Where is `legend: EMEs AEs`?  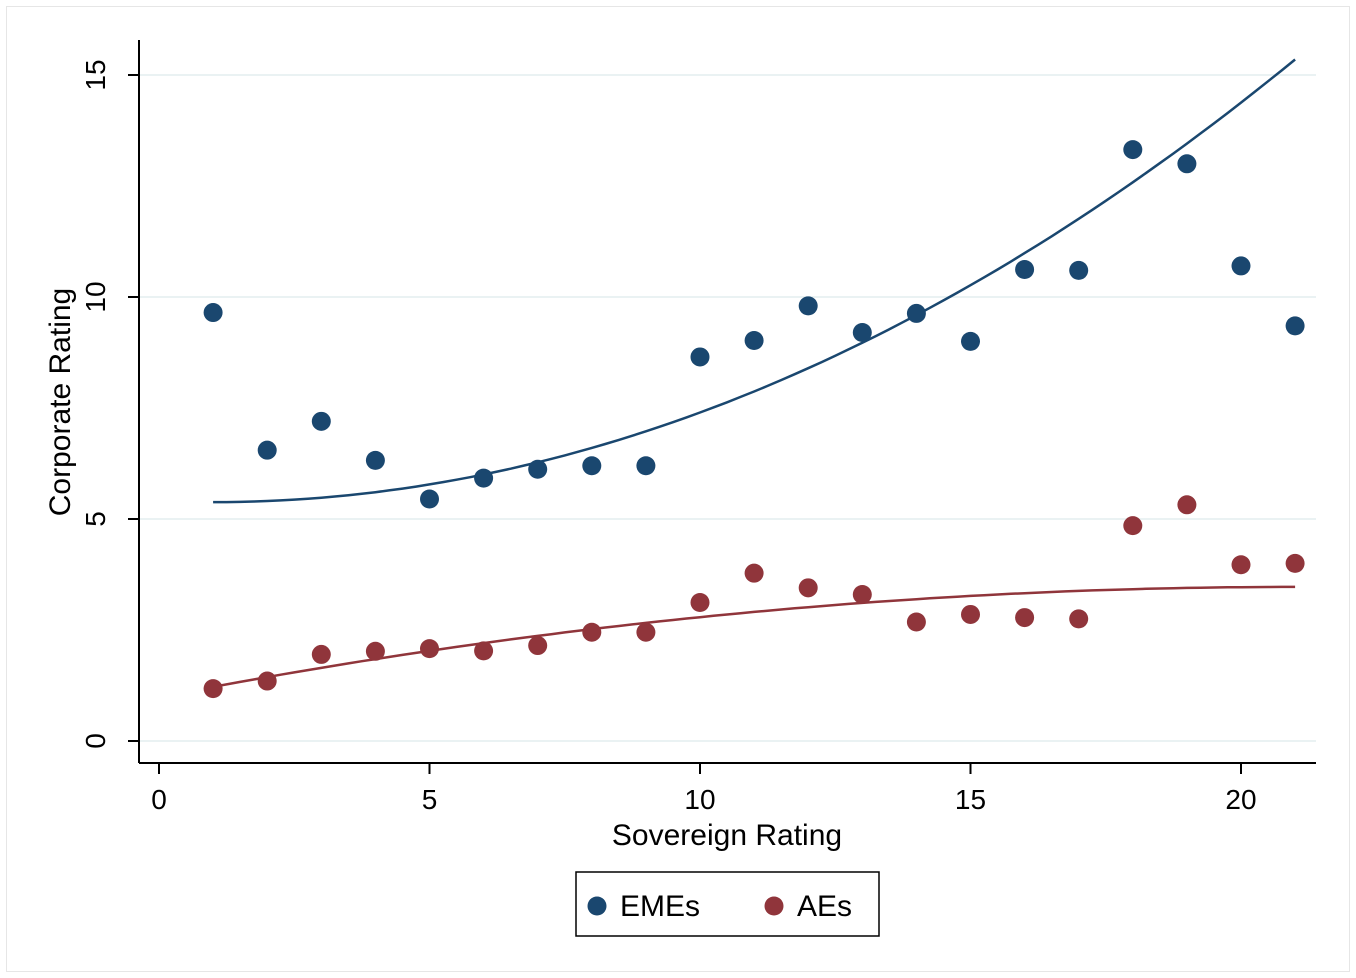 legend: EMEs AEs is located at coordinates (727, 904).